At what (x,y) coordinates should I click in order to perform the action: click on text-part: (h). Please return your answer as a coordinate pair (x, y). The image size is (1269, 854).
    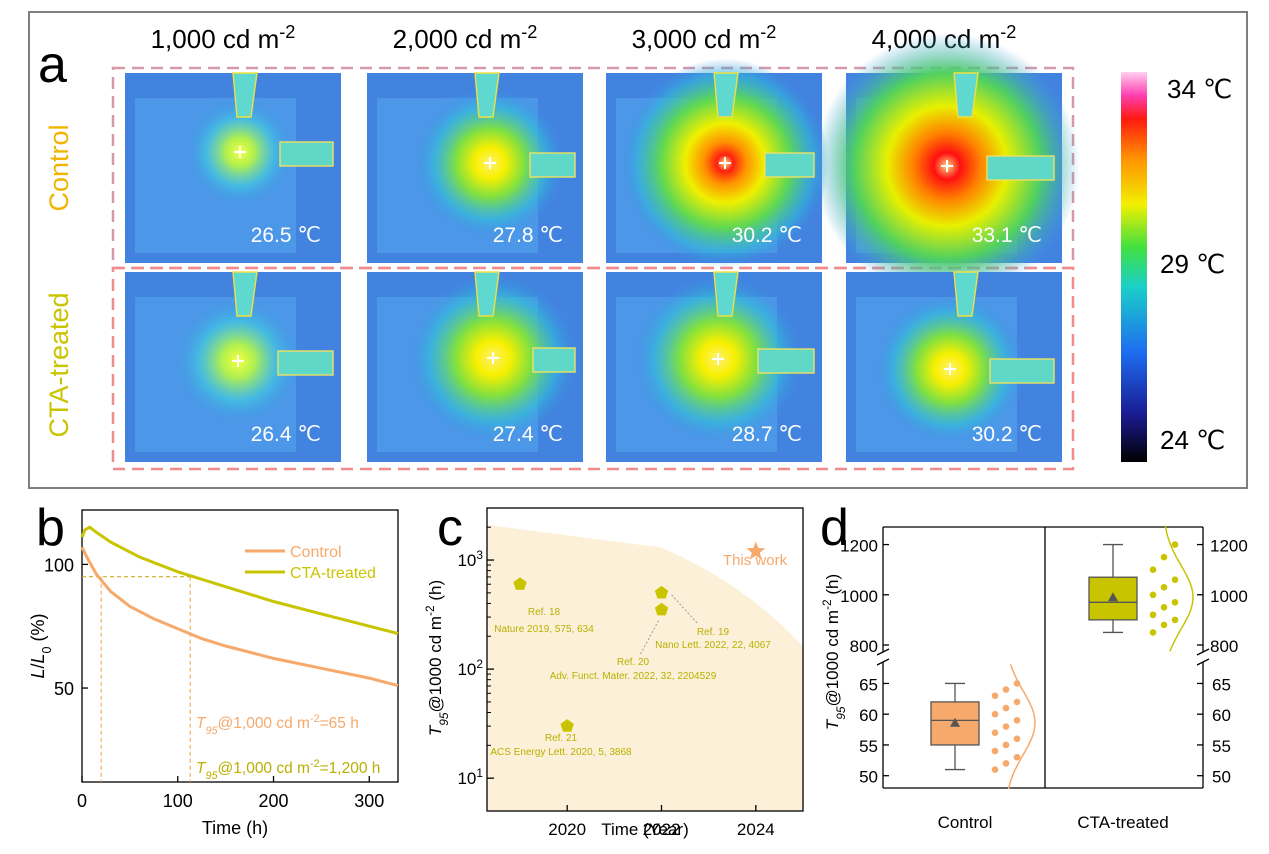
    Looking at the image, I should click on (832, 587).